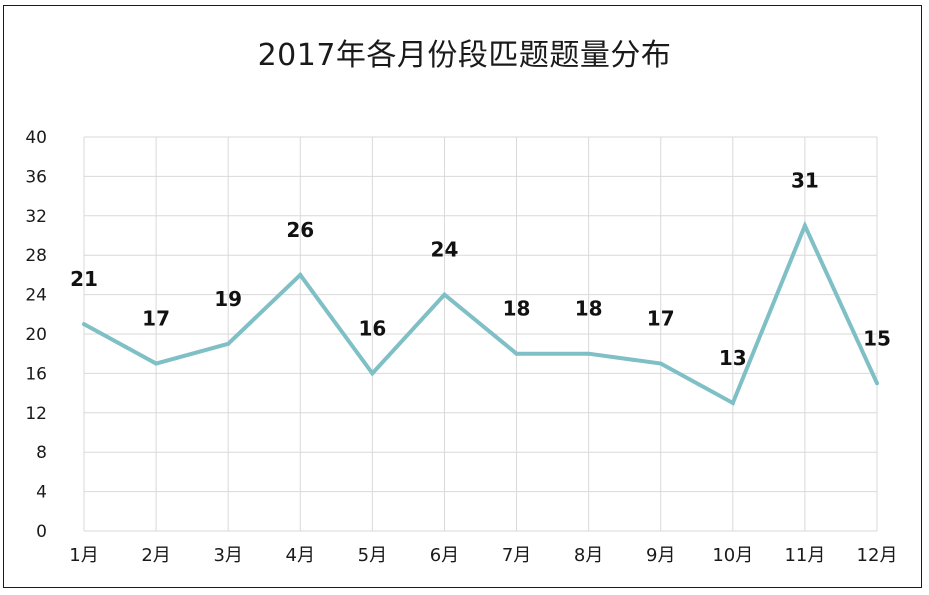  What do you see at coordinates (733, 358) in the screenshot?
I see `data-label: 13` at bounding box center [733, 358].